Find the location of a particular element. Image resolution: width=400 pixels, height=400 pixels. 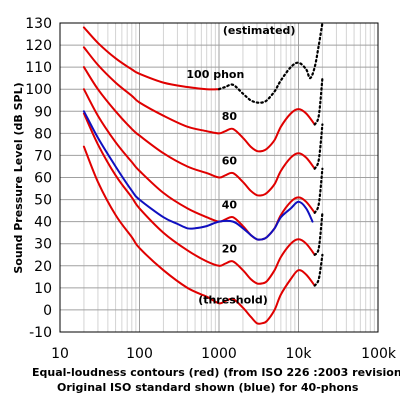

x-tick-label: 100k is located at coordinates (379, 354).